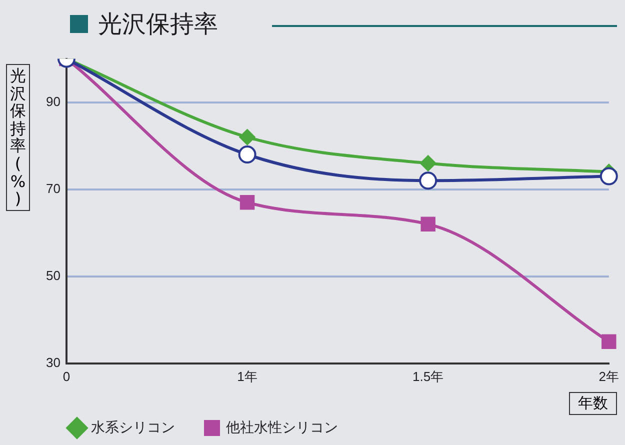  Describe the element at coordinates (282, 426) in the screenshot. I see `legend-label: 他社水性シリコン` at that location.